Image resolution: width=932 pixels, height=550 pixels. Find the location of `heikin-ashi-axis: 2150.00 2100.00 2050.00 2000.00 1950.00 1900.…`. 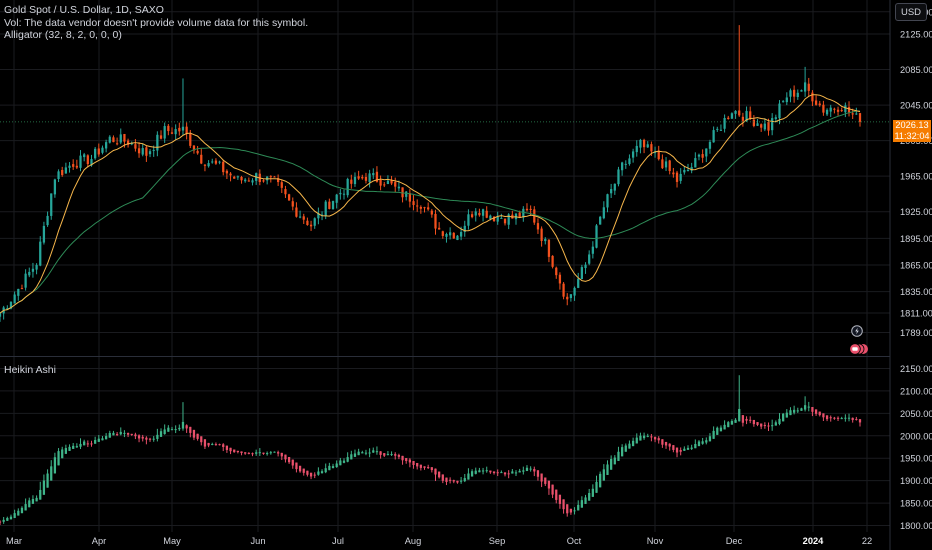

heikin-ashi-axis: 2150.00 2100.00 2050.00 2000.00 1950.00 1900.… is located at coordinates (916, 447).